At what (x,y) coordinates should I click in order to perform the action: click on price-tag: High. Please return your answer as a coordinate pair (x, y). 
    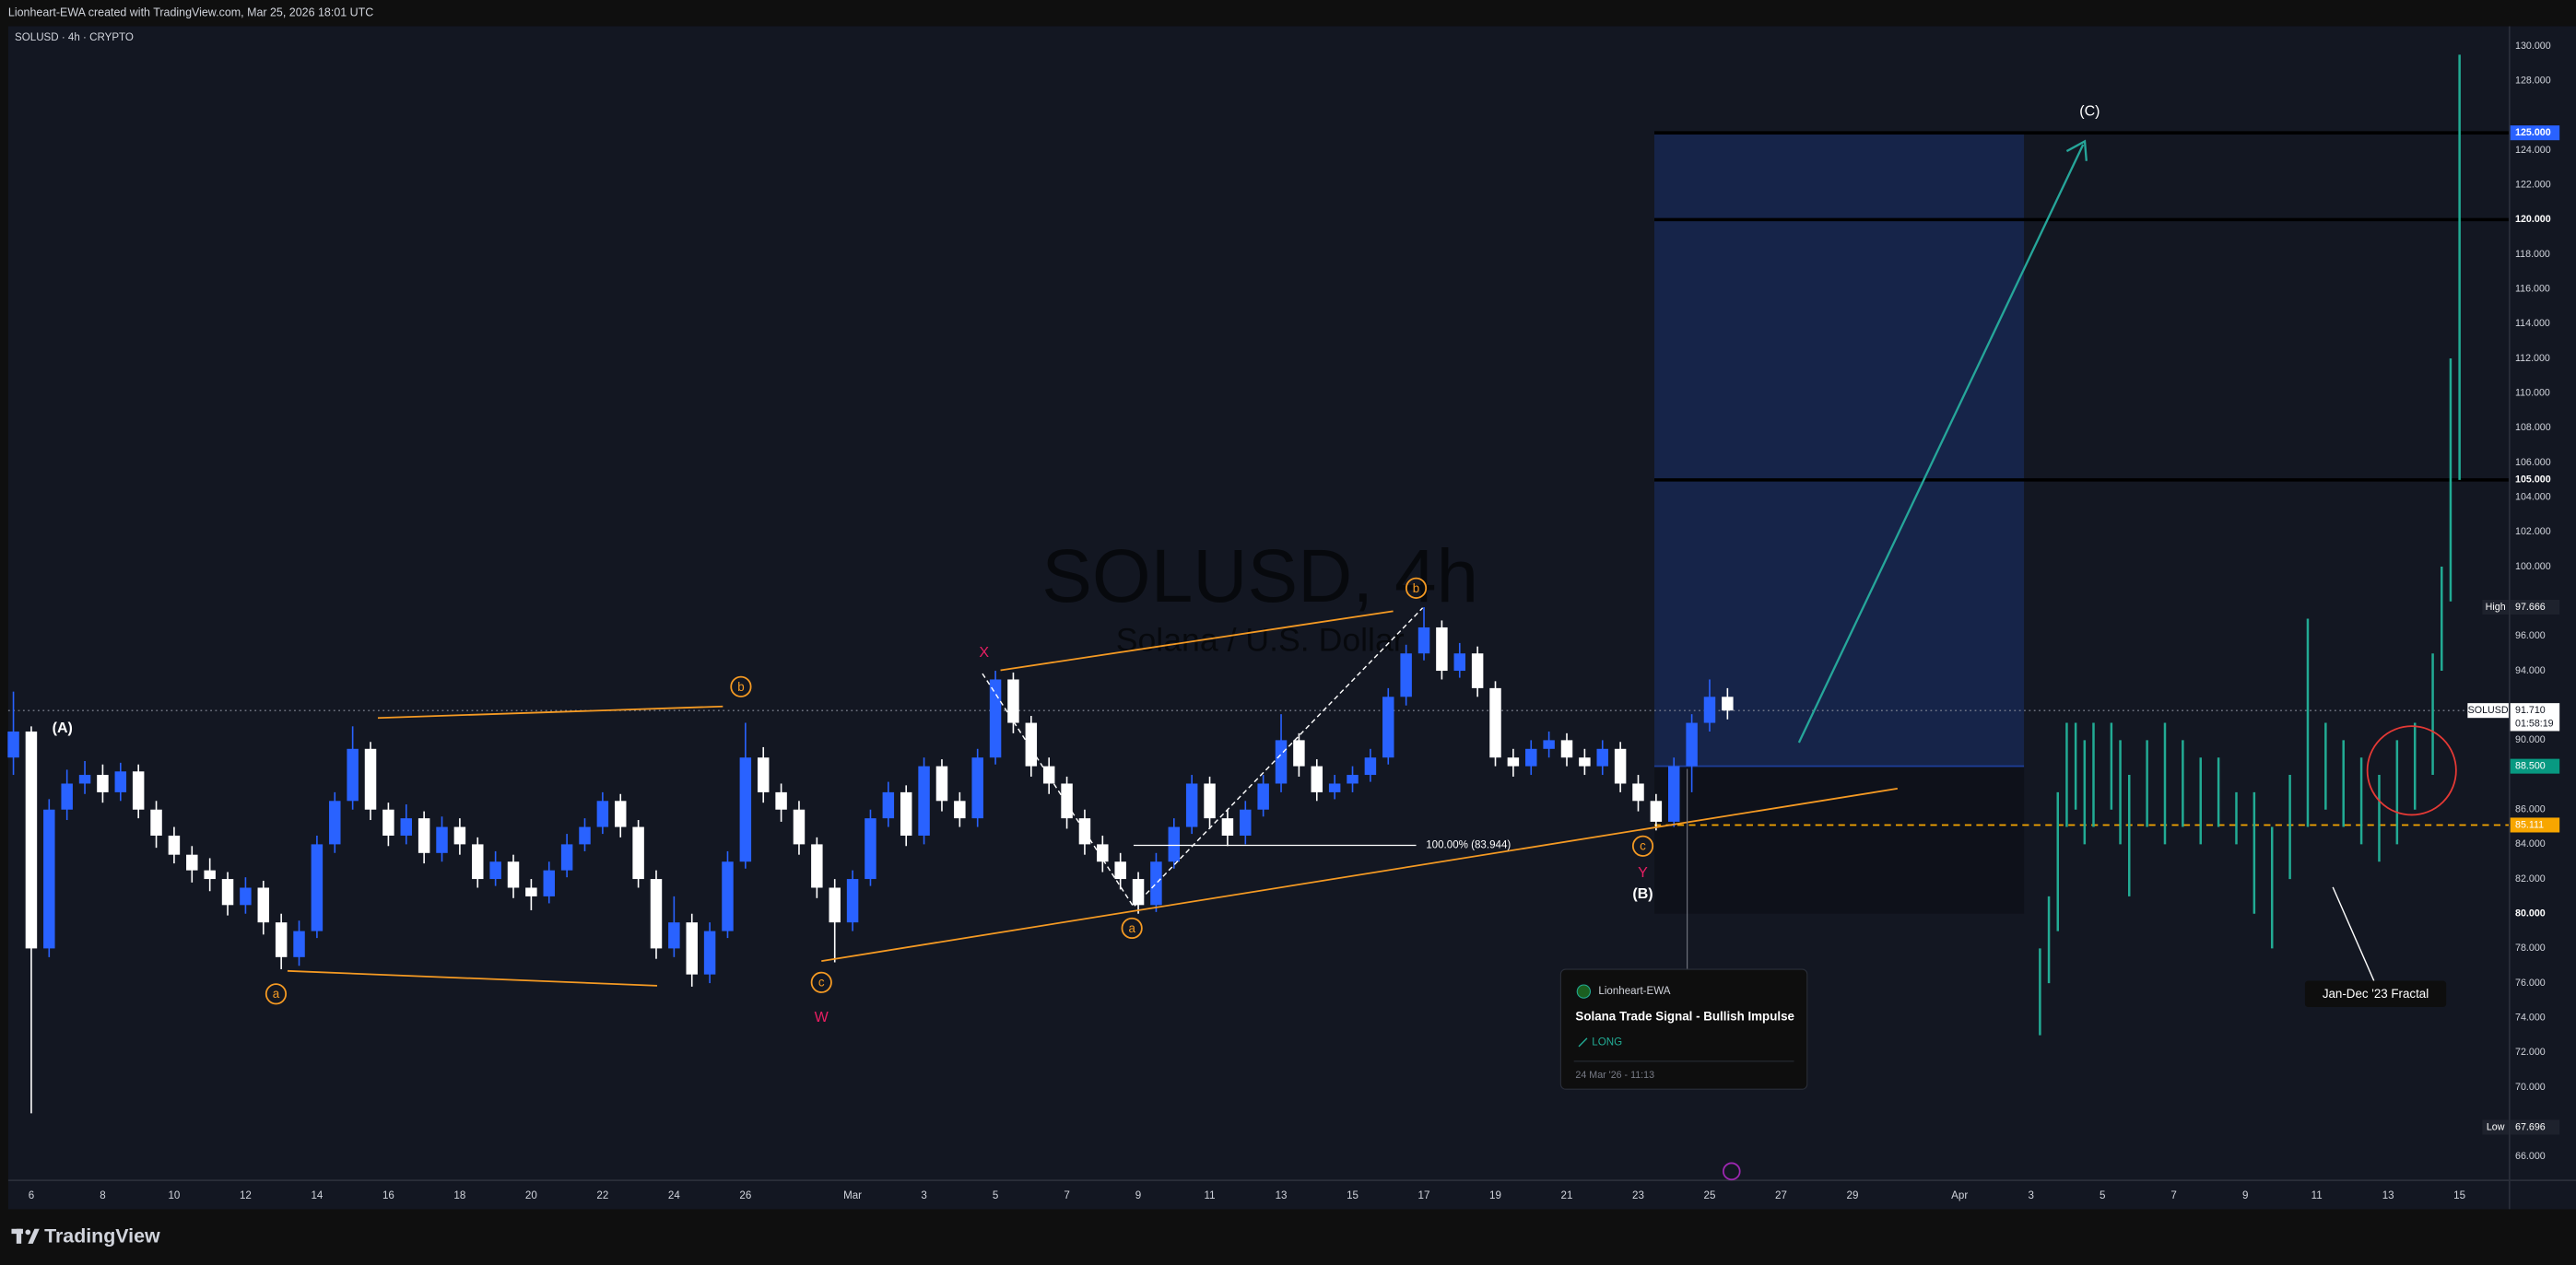
    Looking at the image, I should click on (2496, 607).